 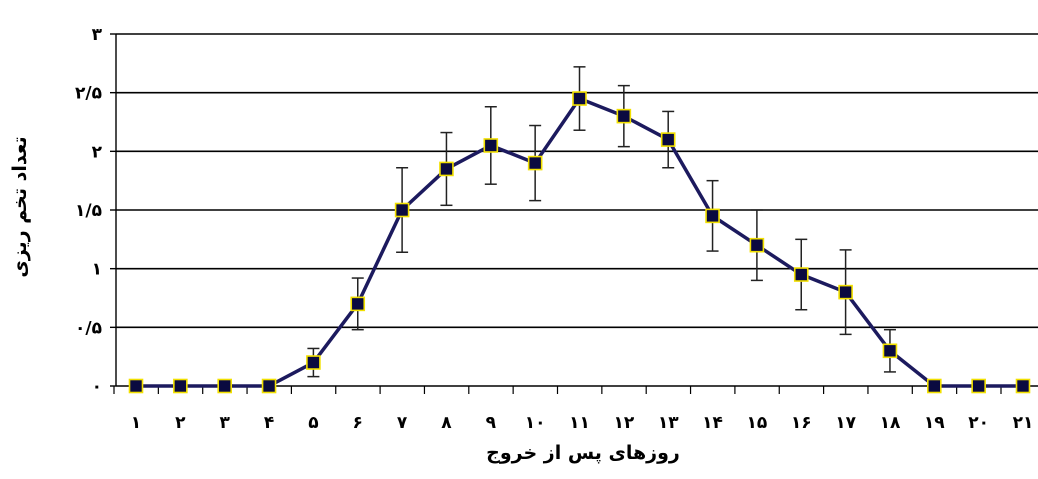 What do you see at coordinates (801, 423) in the screenshot?
I see `x-tick-label: ۱۶` at bounding box center [801, 423].